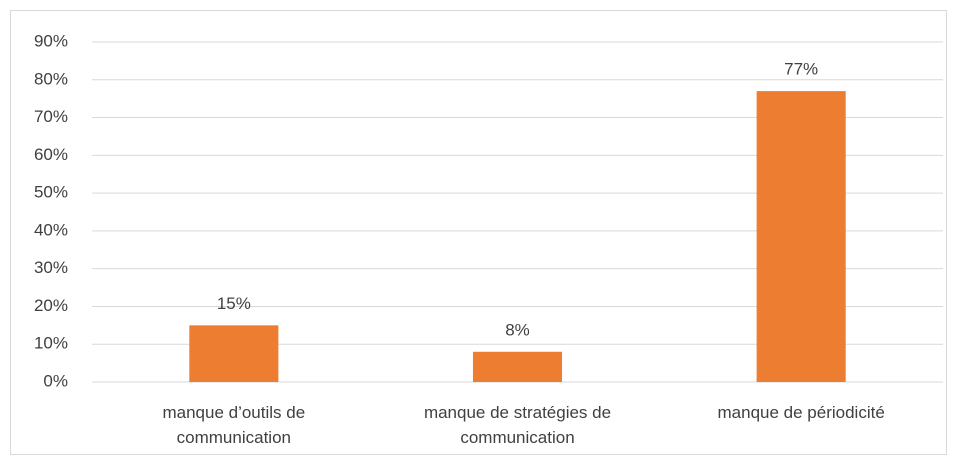 This screenshot has width=957, height=464. I want to click on x-tick-label: manque d’outils de communication, so click(234, 425).